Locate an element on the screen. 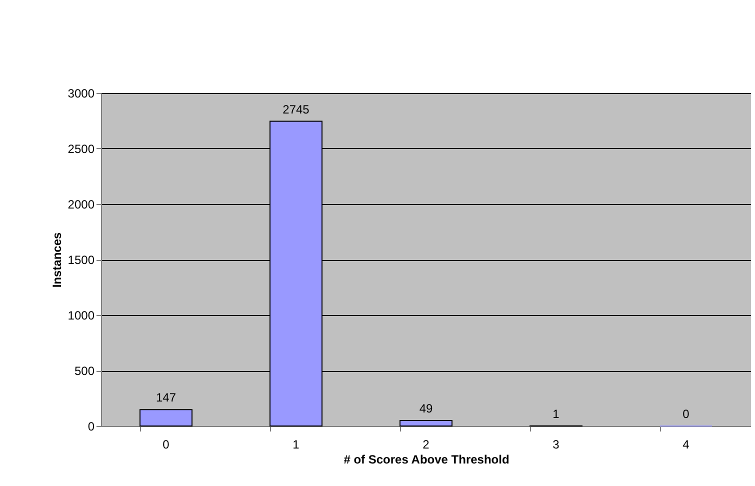 The width and height of the screenshot is (755, 486). data-label: 2745 is located at coordinates (296, 109).